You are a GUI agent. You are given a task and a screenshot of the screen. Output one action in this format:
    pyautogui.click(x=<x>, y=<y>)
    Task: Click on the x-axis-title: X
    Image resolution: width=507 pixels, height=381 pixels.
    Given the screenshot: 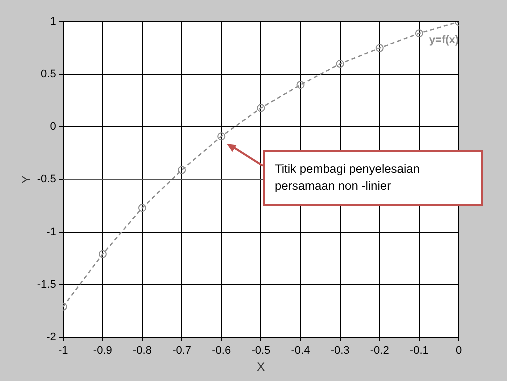 What is the action you would take?
    pyautogui.click(x=261, y=367)
    